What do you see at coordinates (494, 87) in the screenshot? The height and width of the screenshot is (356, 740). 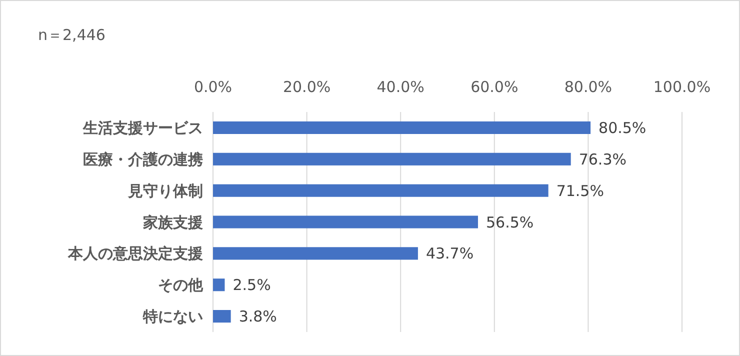 I see `x-tick-label: 60.0%` at bounding box center [494, 87].